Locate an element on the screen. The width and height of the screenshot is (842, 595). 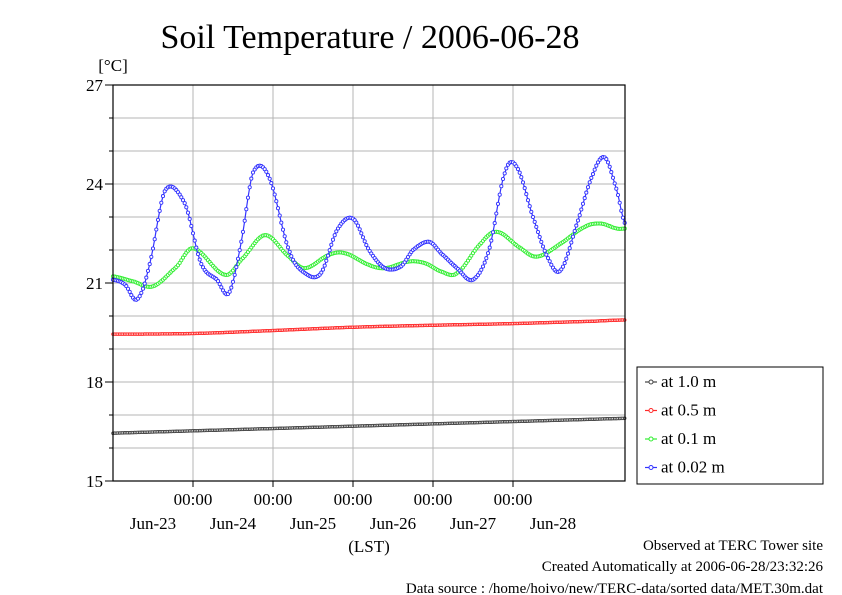
date-label: Jun-23 is located at coordinates (153, 523).